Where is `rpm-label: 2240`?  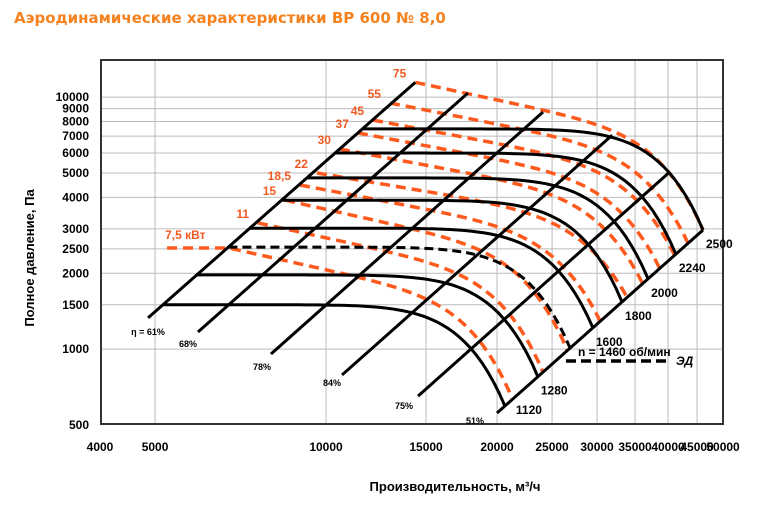 rpm-label: 2240 is located at coordinates (692, 268).